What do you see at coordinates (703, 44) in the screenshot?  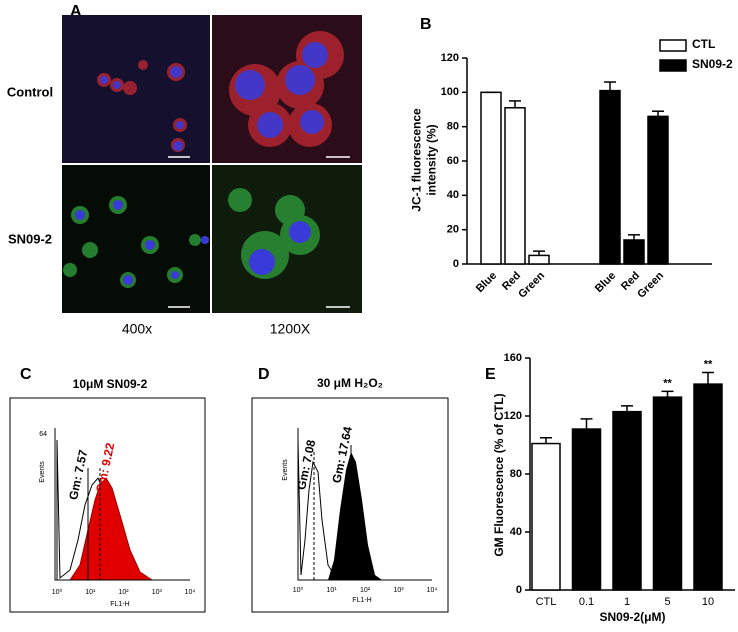 I see `legend-label: CTL` at bounding box center [703, 44].